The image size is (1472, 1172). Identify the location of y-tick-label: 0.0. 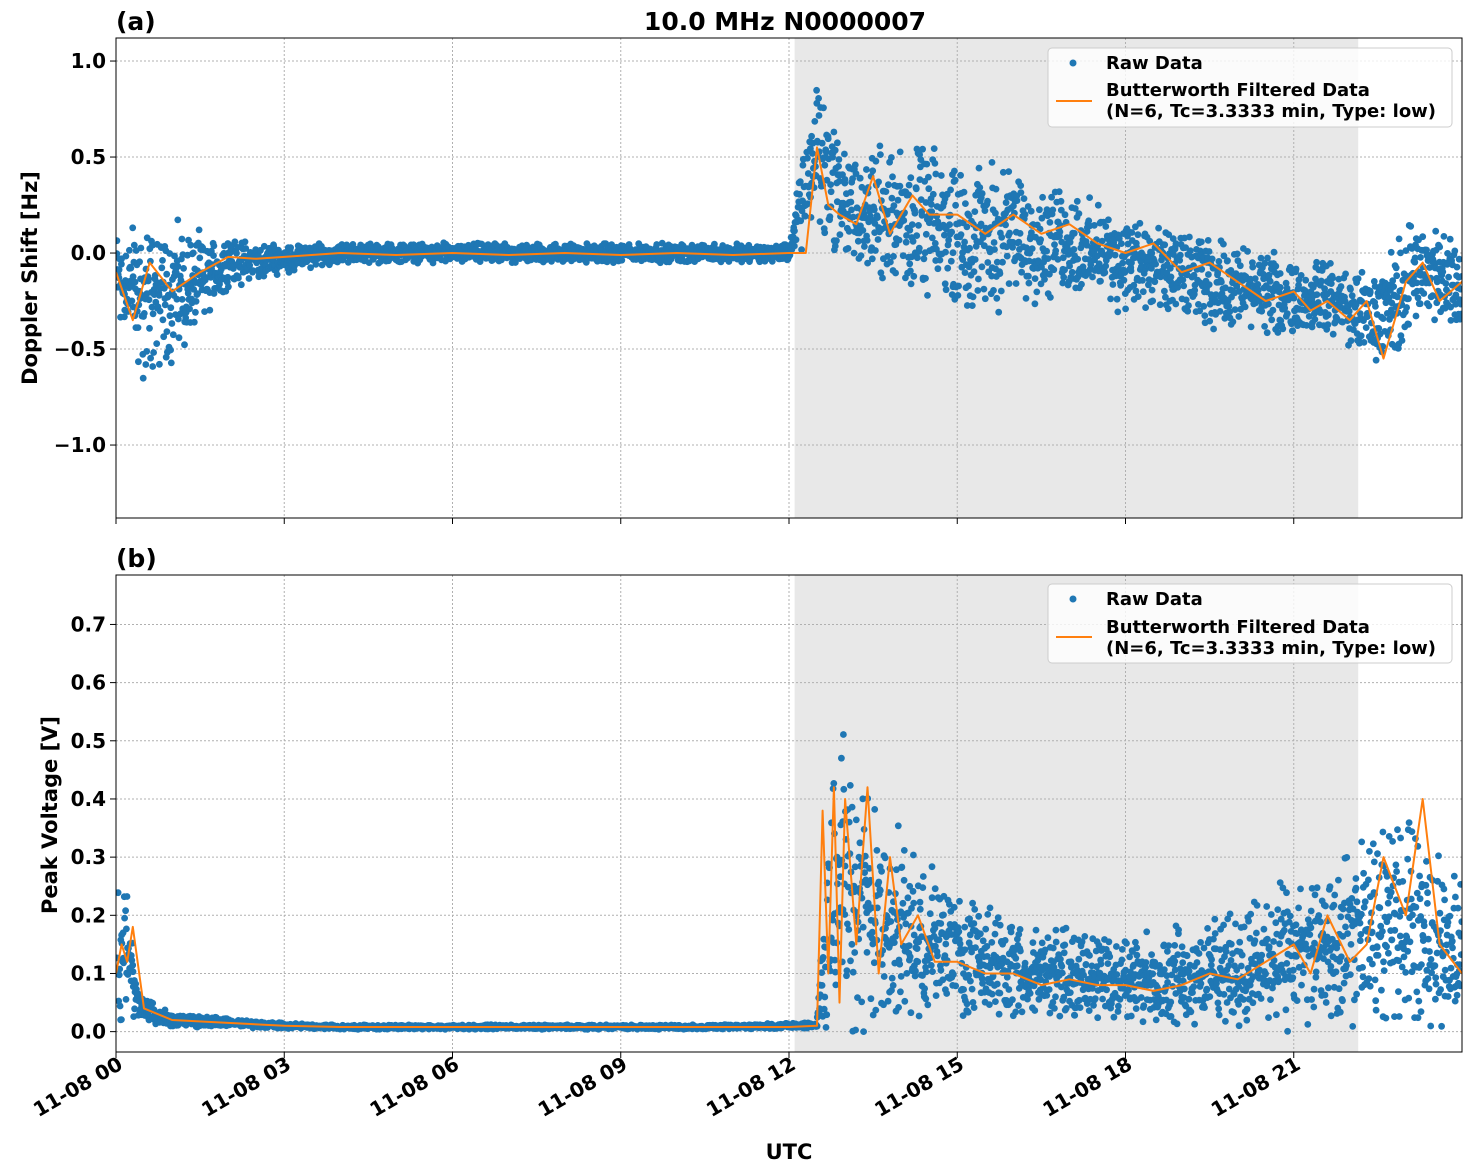
(88, 253).